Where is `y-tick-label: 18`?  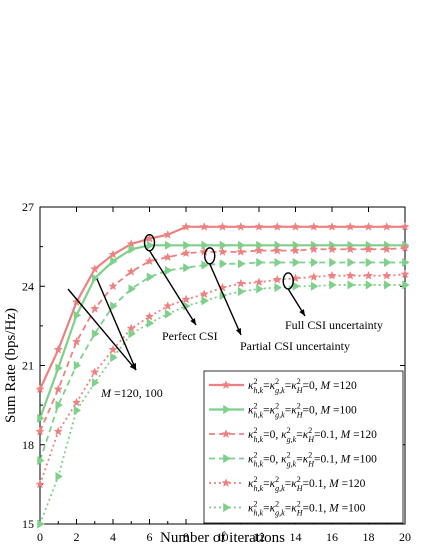
y-tick-label: 18 is located at coordinates (28, 445).